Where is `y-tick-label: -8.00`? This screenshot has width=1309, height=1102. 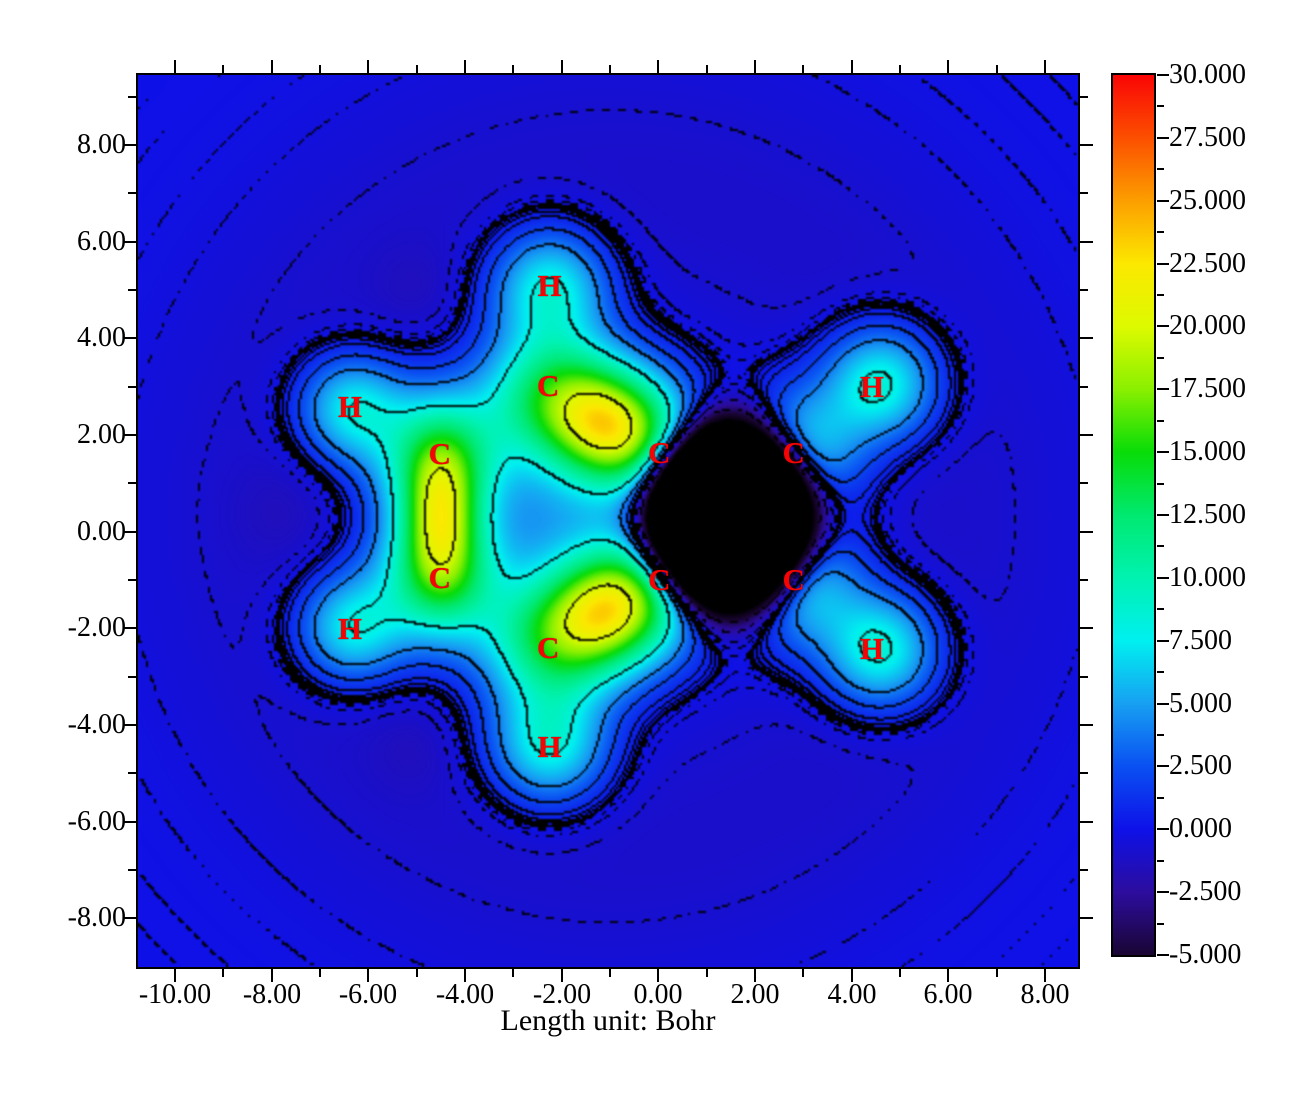 y-tick-label: -8.00 is located at coordinates (96, 917).